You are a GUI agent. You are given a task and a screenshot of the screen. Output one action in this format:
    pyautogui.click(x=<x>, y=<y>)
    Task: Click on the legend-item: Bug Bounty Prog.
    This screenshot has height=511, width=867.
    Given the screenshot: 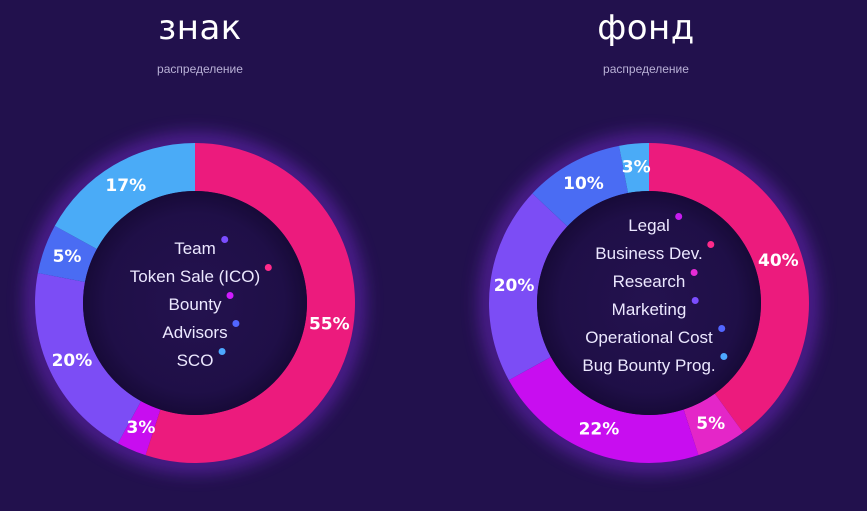 What is the action you would take?
    pyautogui.click(x=655, y=364)
    